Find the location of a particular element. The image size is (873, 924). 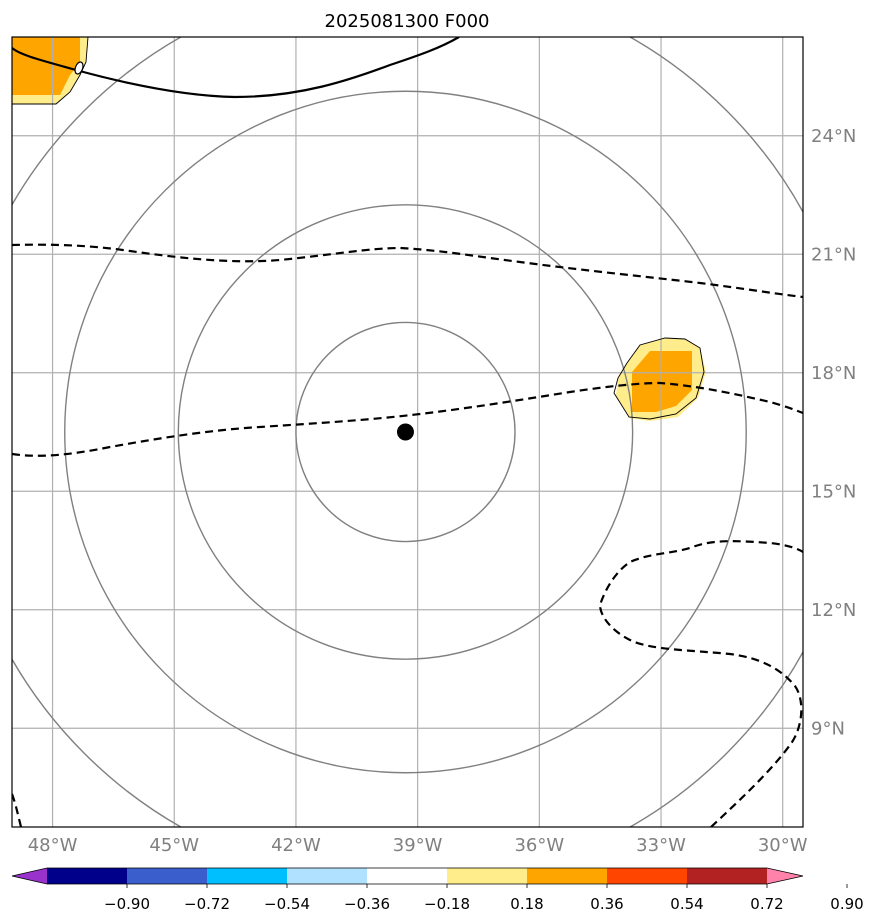

longitude-tick-labels: 48°W 45°W 42°W 39°W 36°W 33°W 30°W is located at coordinates (418, 845).